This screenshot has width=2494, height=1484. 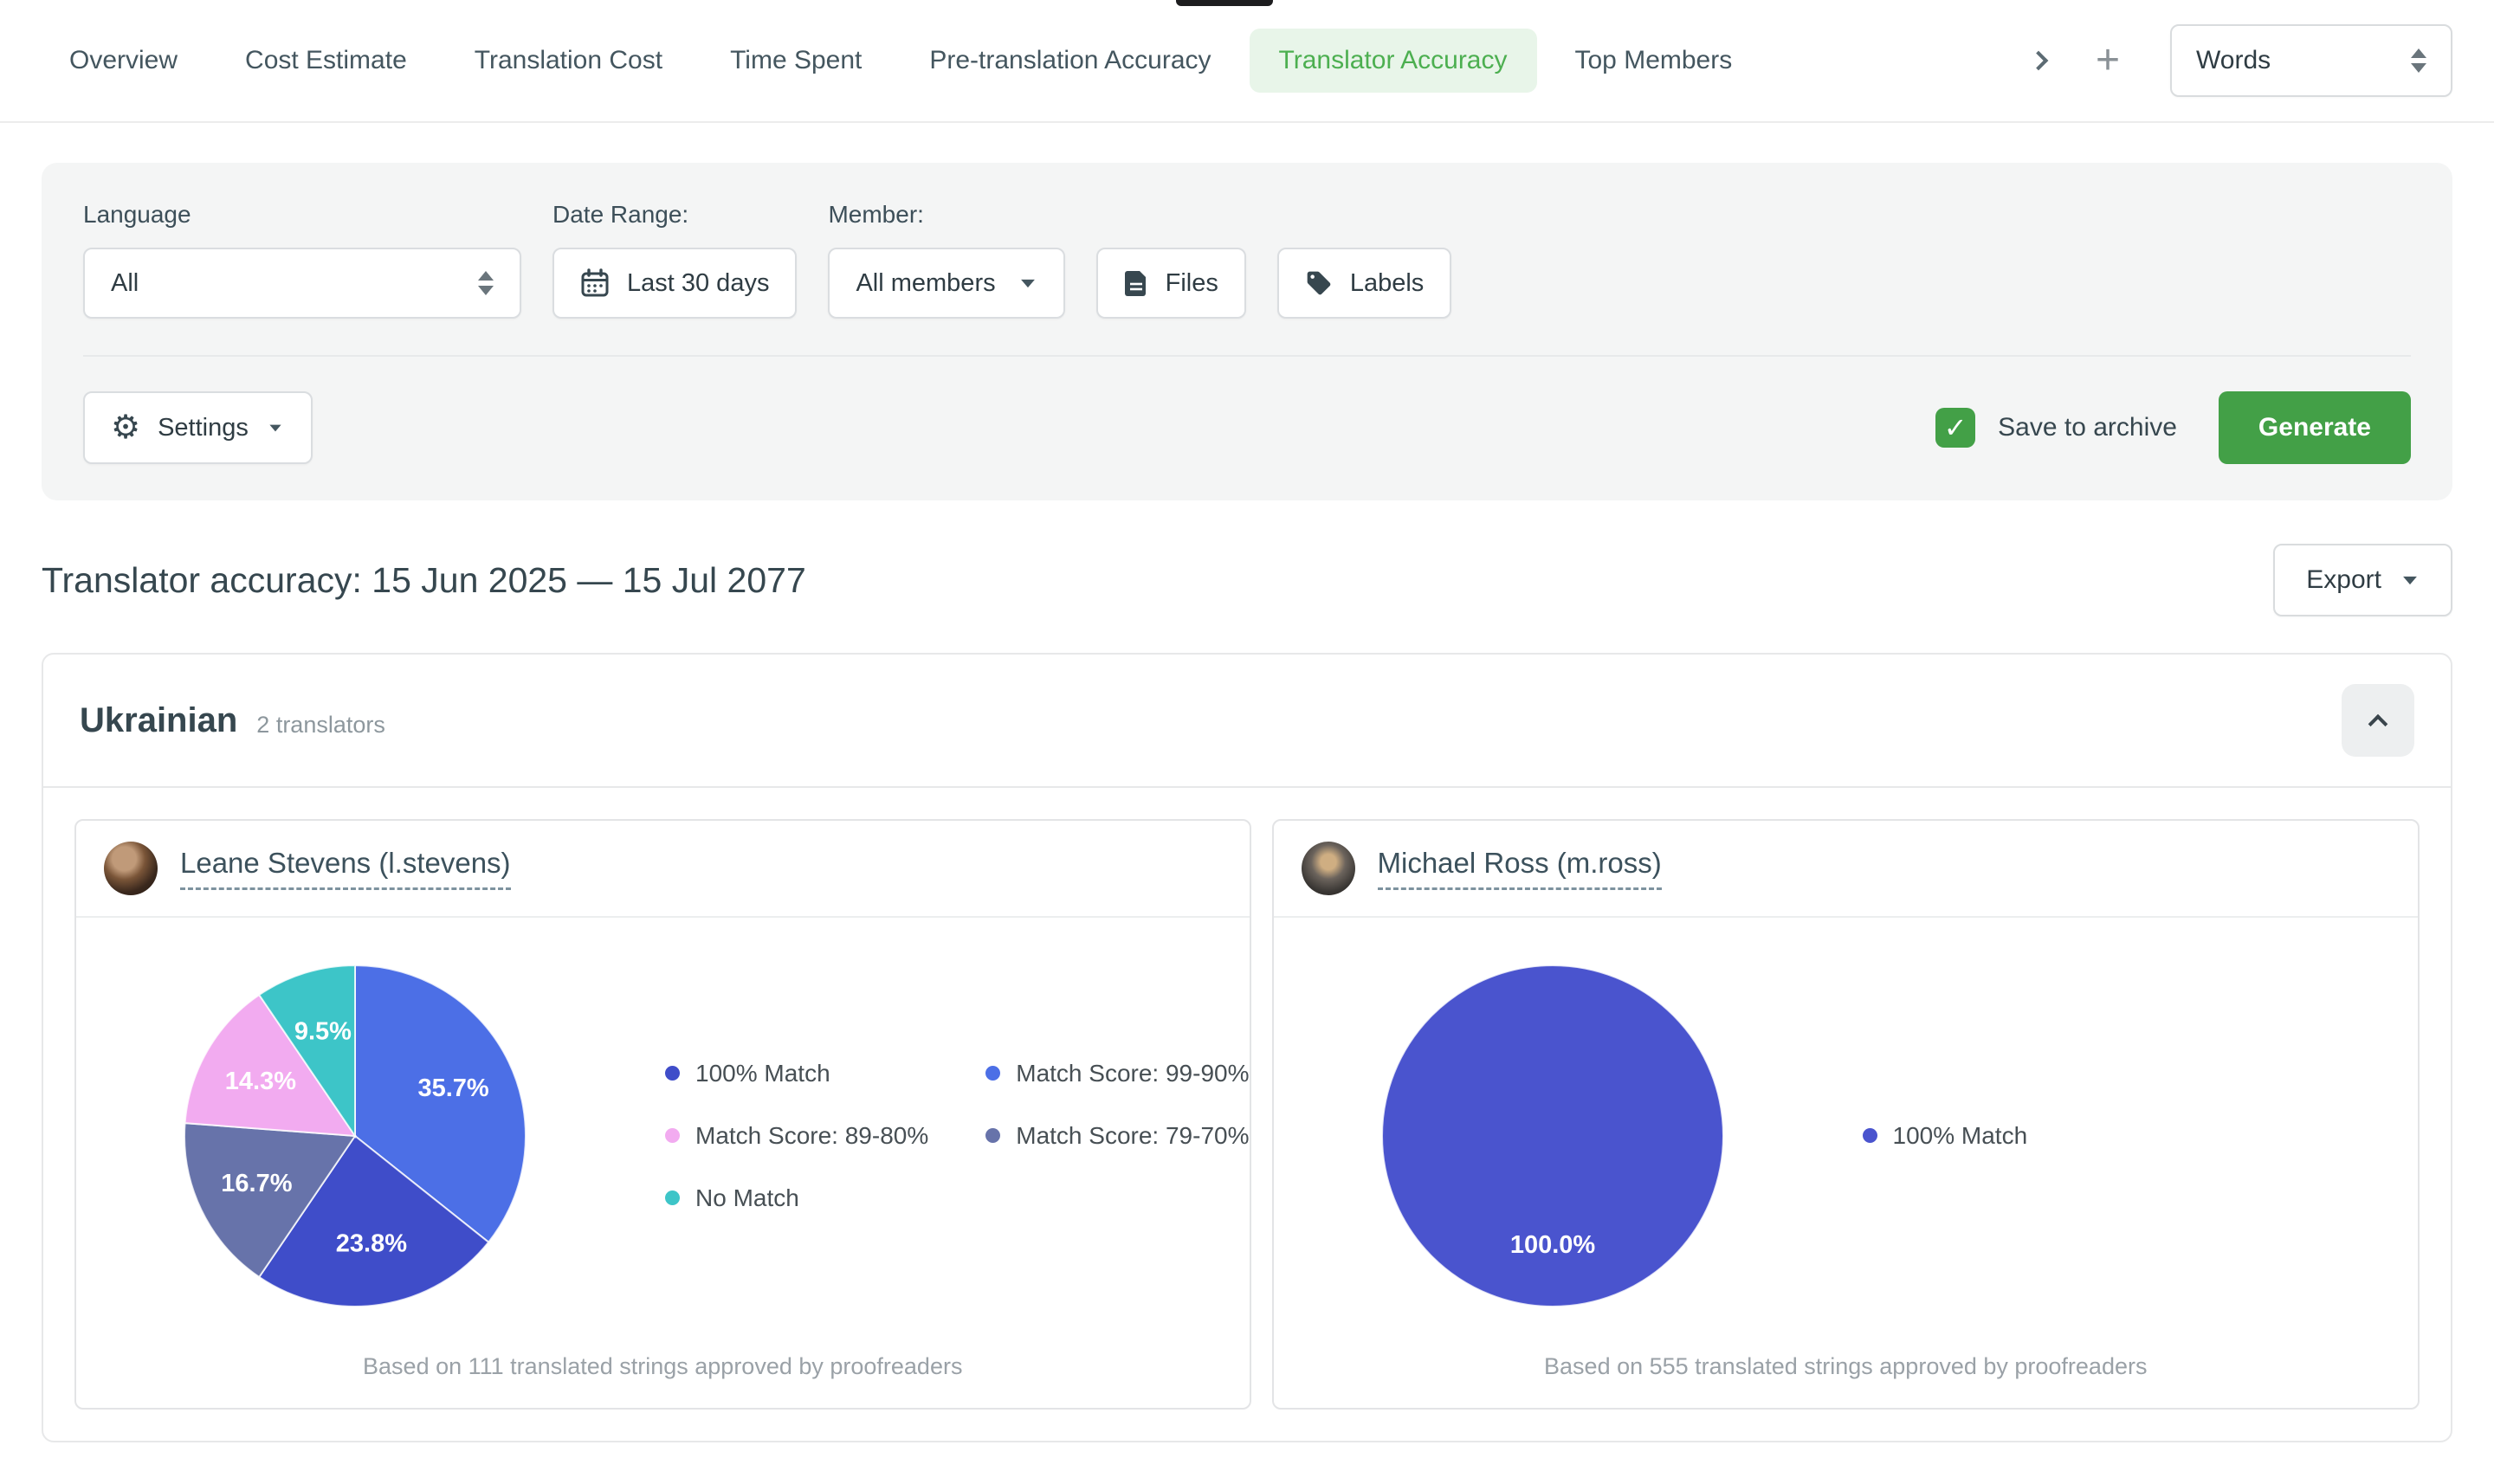 I want to click on legend-label: No Match, so click(x=747, y=1197).